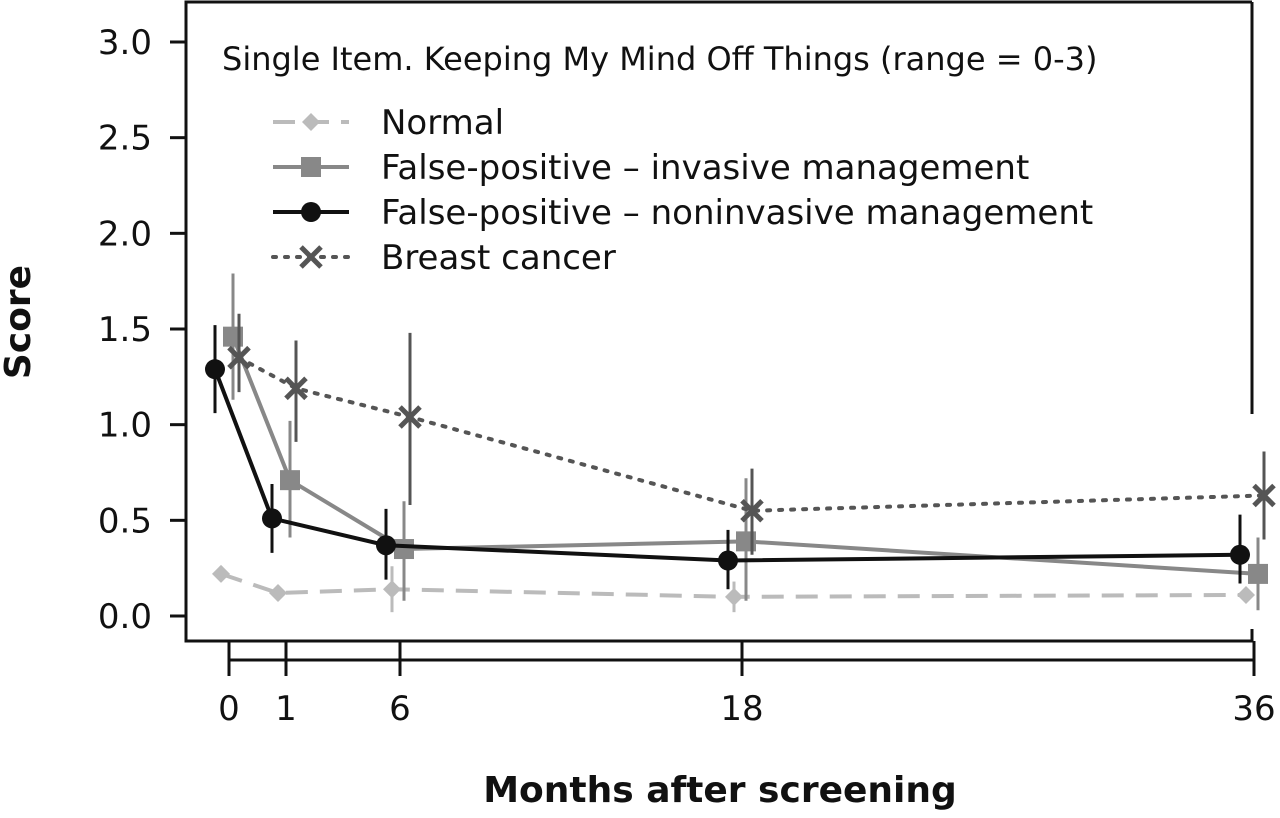 Image resolution: width=1280 pixels, height=818 pixels. What do you see at coordinates (705, 168) in the screenshot?
I see `legend-label: False-positive – invasive management` at bounding box center [705, 168].